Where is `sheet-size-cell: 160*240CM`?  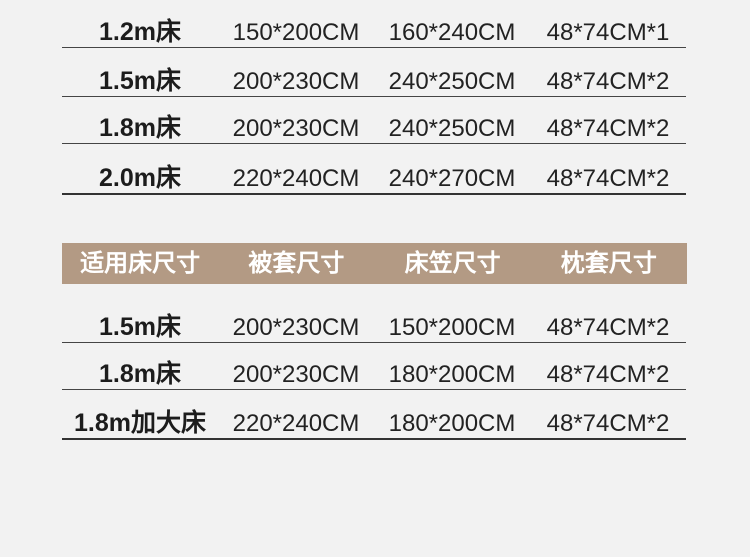
sheet-size-cell: 160*240CM is located at coordinates (452, 32).